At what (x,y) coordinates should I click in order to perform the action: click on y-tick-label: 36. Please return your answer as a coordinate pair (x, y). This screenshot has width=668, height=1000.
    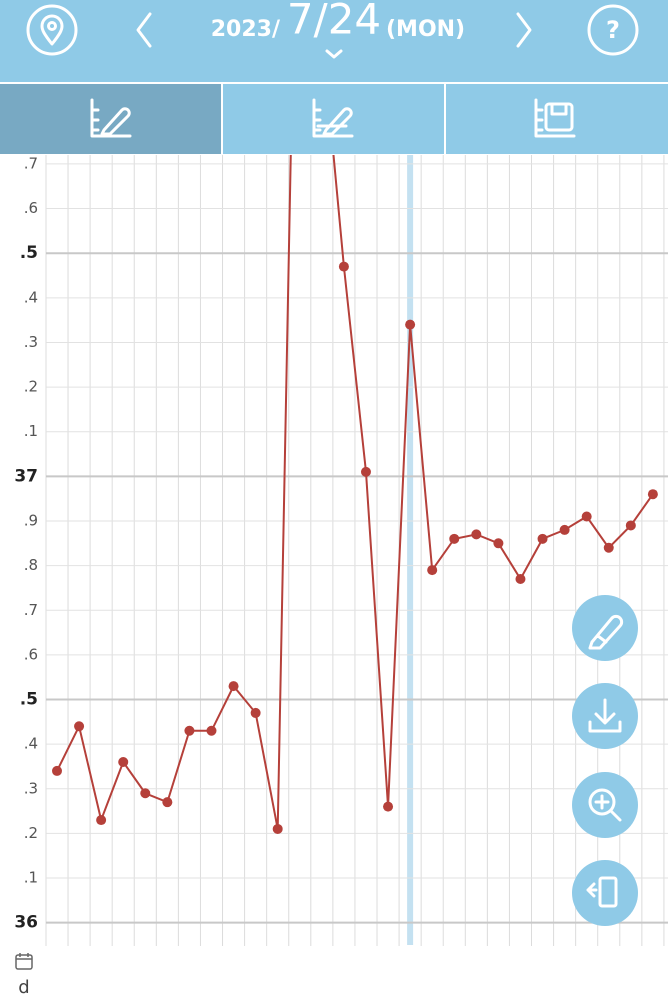
    Looking at the image, I should click on (26, 923).